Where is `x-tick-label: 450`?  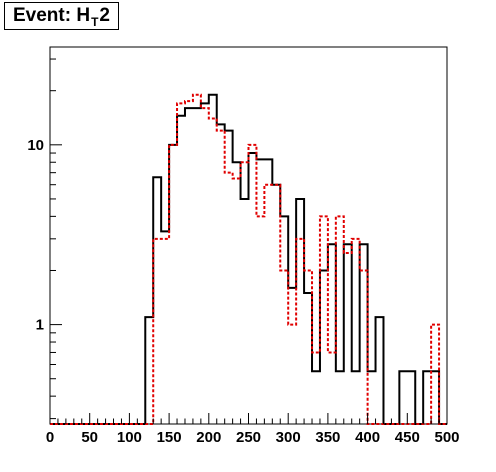 x-tick-label: 450 is located at coordinates (407, 437).